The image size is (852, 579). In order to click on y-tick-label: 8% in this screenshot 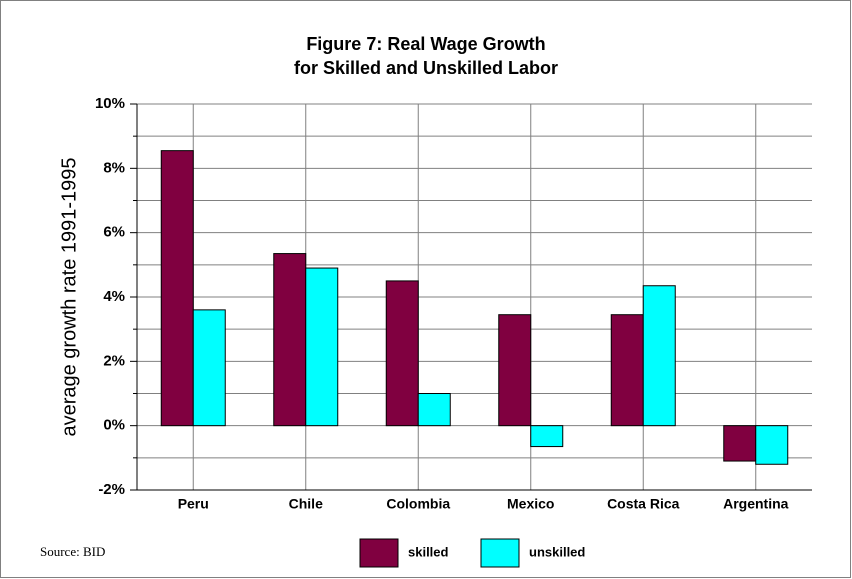, I will do `click(114, 167)`.